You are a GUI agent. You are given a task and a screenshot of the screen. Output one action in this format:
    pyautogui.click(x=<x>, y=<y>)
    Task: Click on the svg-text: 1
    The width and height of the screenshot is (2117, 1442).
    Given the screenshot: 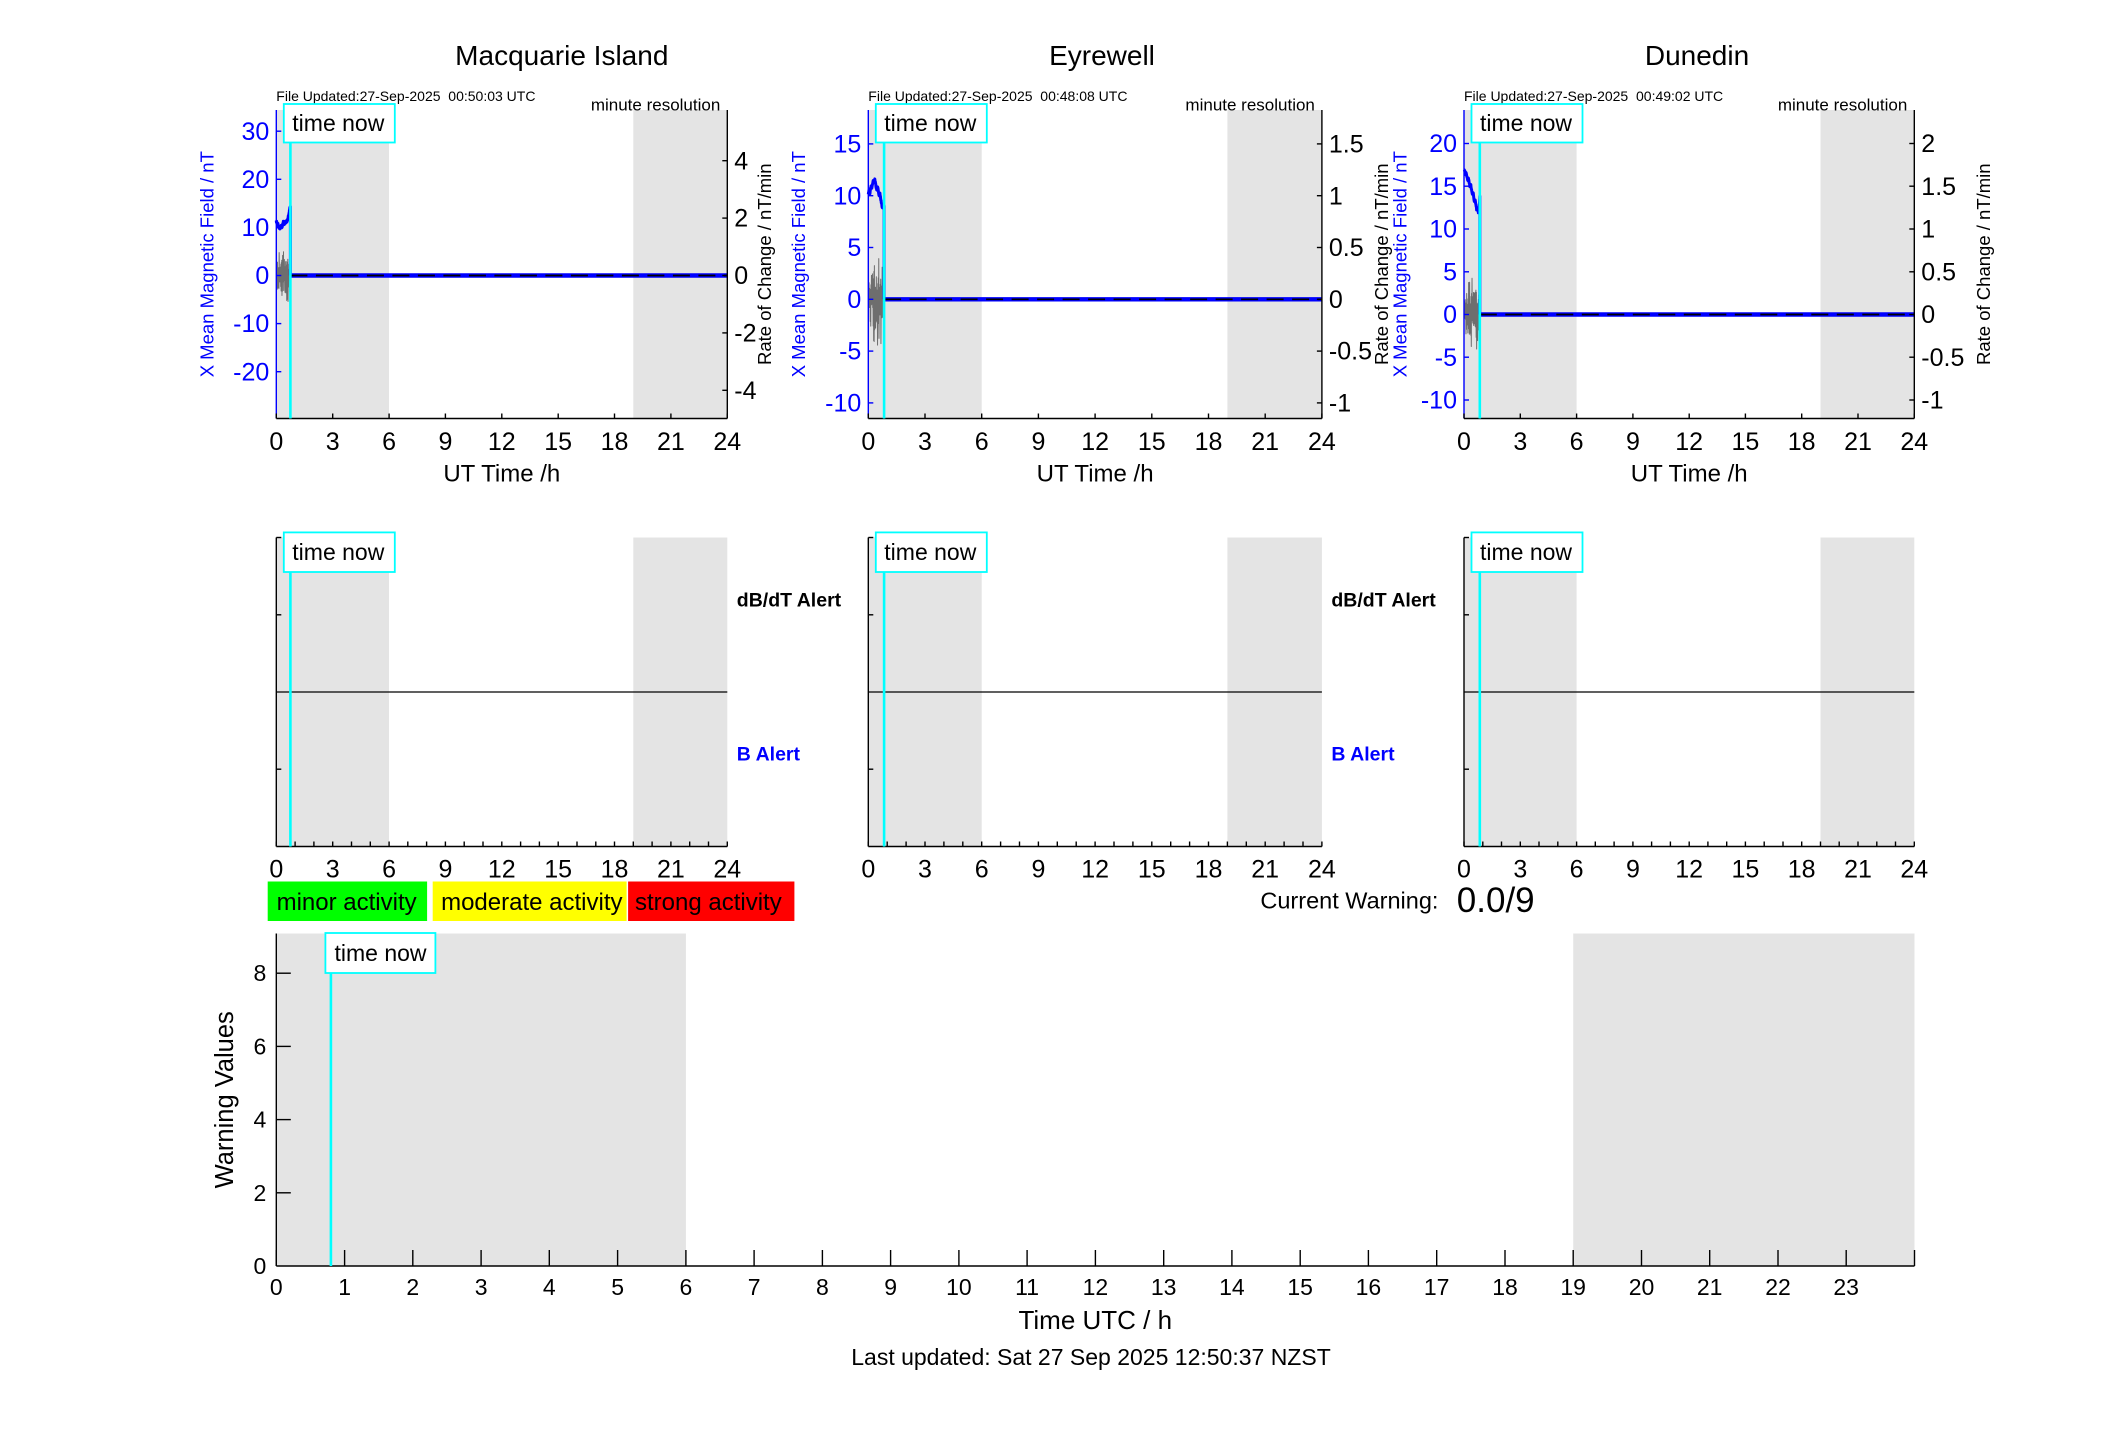 What is the action you would take?
    pyautogui.click(x=1928, y=230)
    